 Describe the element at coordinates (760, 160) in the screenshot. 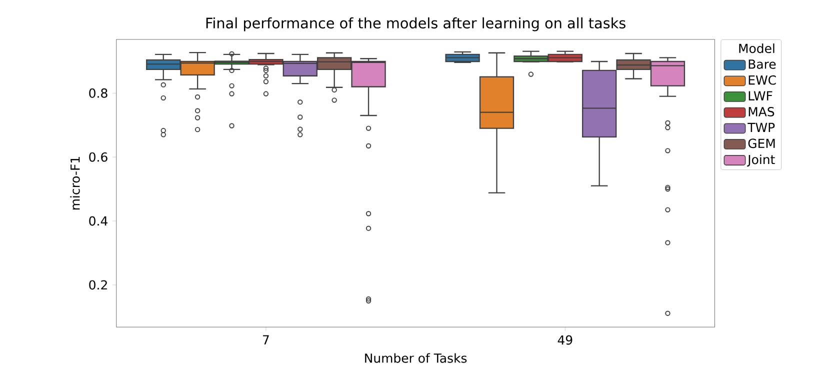

I see `legend-label: Joint` at that location.